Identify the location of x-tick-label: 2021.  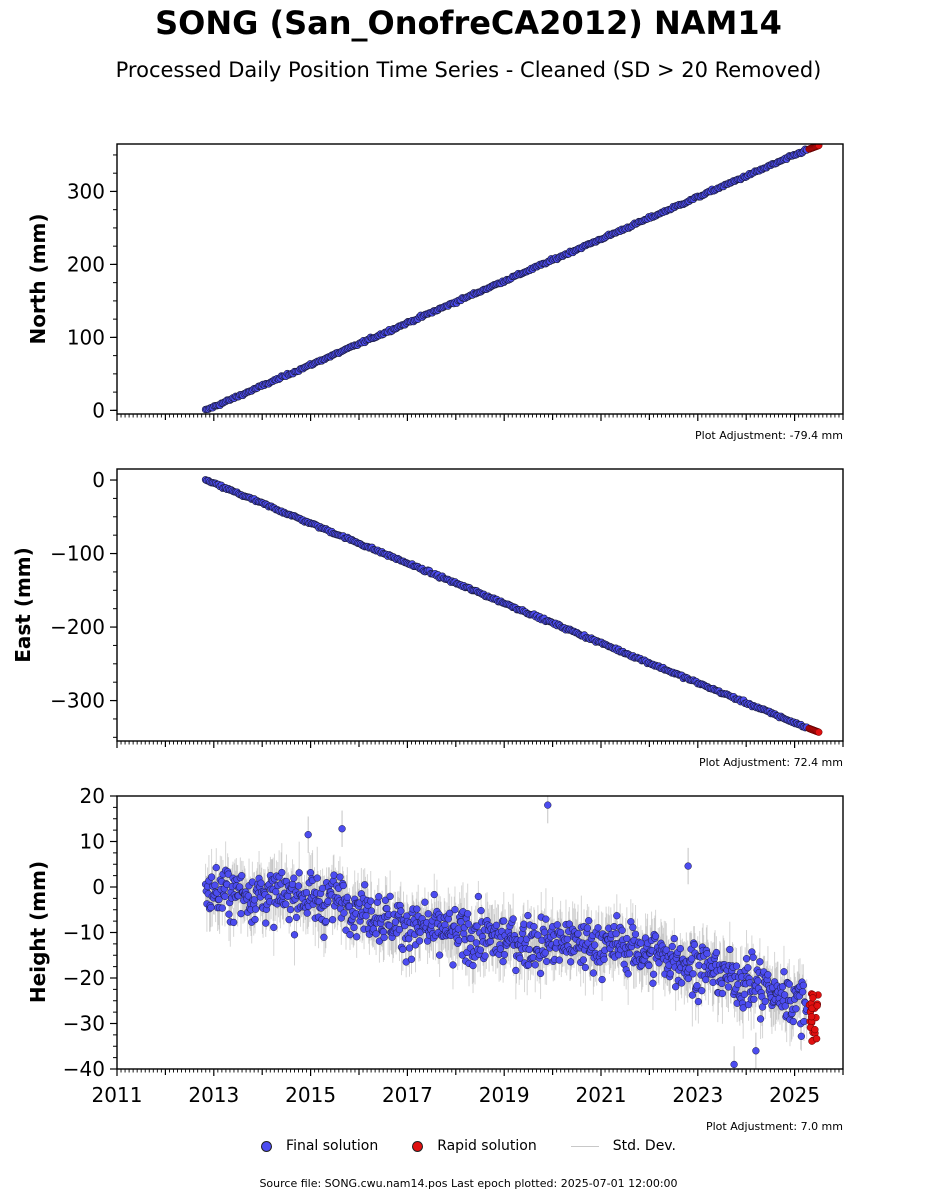
(601, 1095).